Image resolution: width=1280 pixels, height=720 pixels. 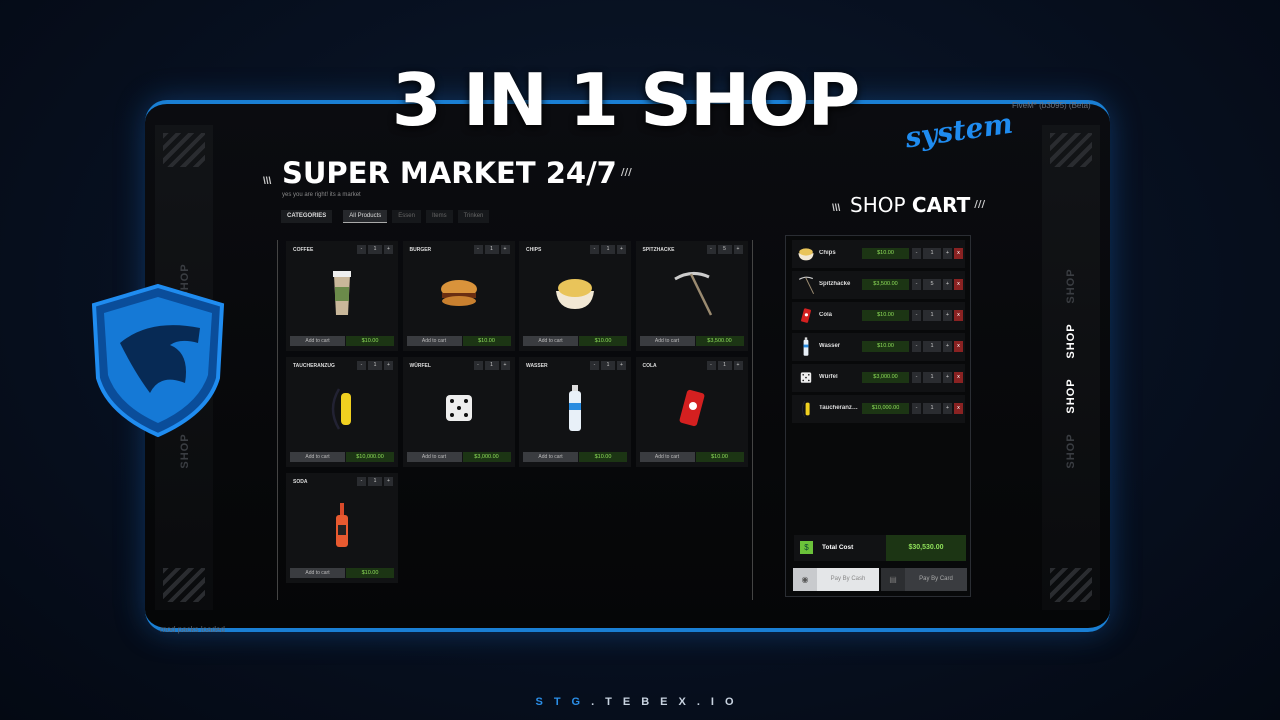 What do you see at coordinates (342, 296) in the screenshot?
I see `product-card: COFFEE -1 + Add to cart $10.00` at bounding box center [342, 296].